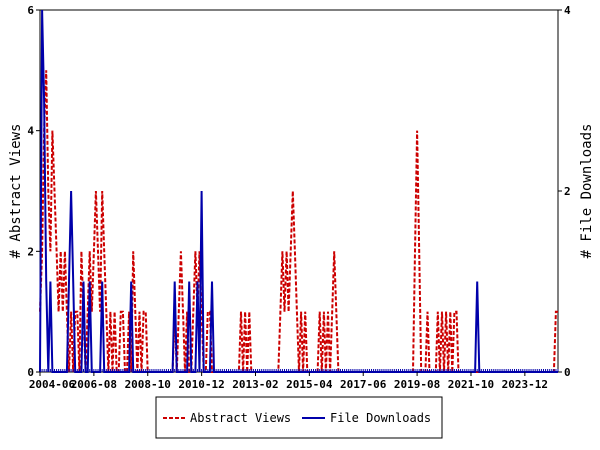 The image size is (600, 450). Describe the element at coordinates (567, 372) in the screenshot. I see `y-right-tick-label: 0` at that location.